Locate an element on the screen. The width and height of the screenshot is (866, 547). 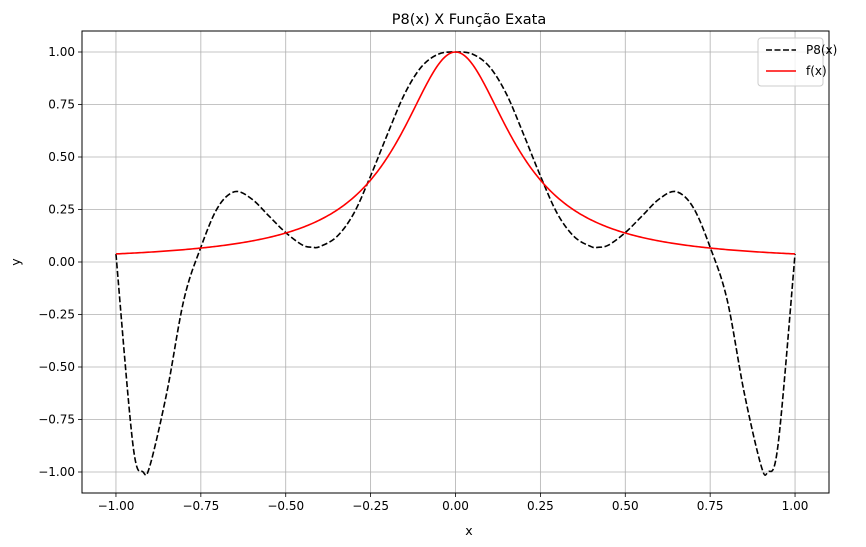
y-tick-label: 1.00 is located at coordinates (61, 52).